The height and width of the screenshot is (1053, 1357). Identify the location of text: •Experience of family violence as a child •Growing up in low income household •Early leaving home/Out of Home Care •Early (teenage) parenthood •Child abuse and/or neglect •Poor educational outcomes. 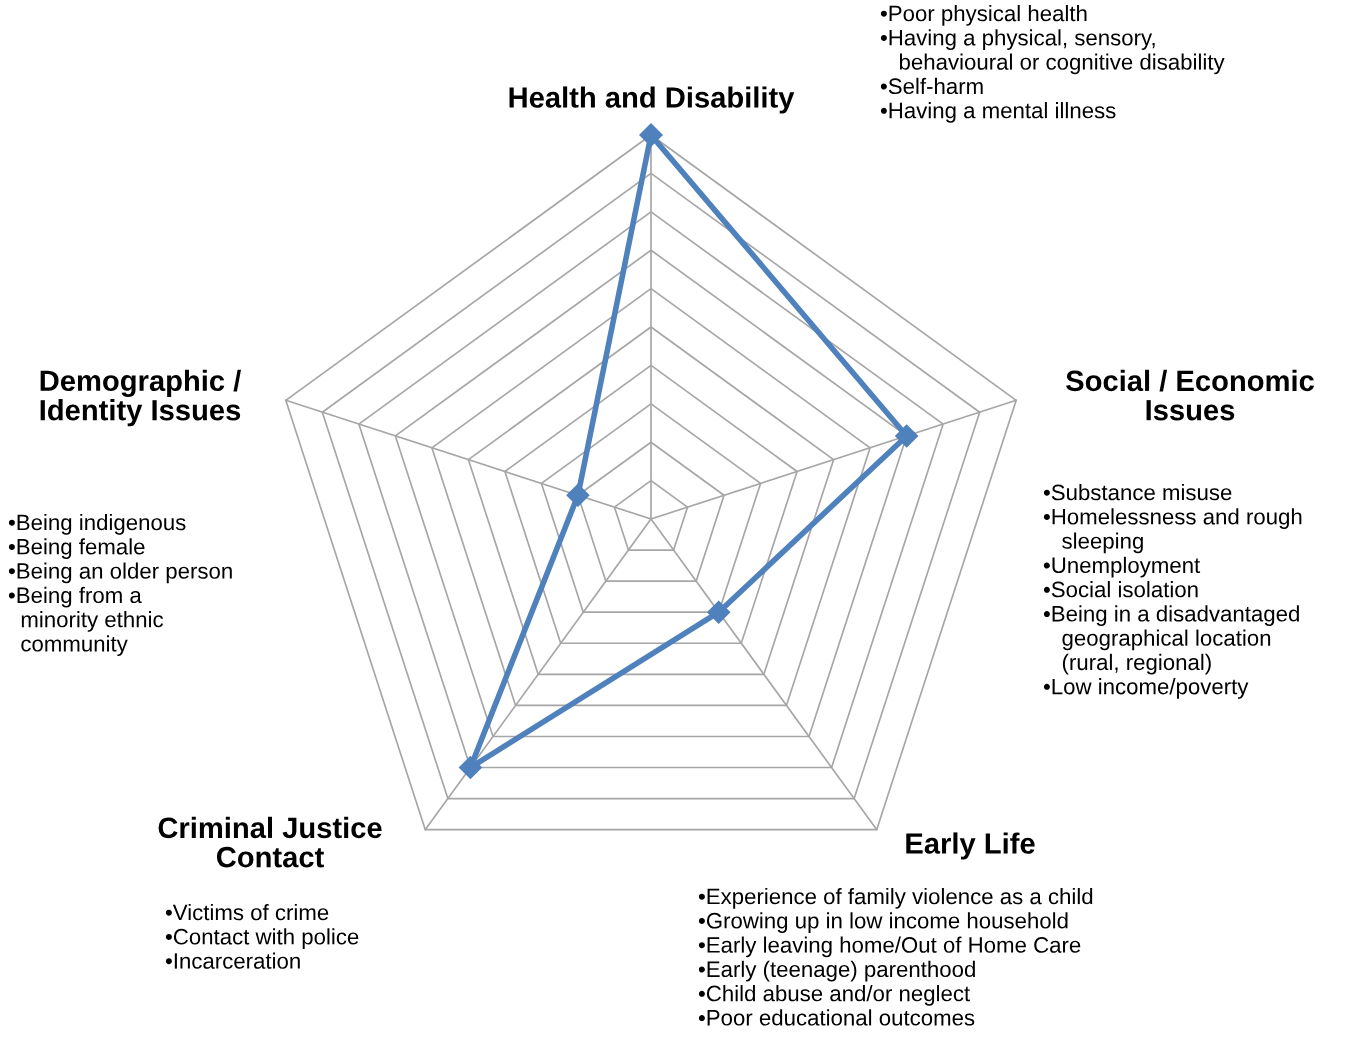
(895, 957).